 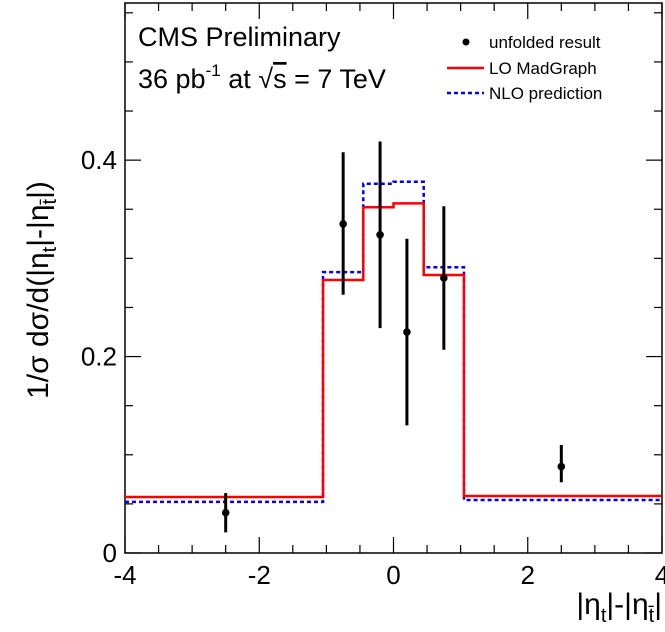 I want to click on y-axis-title: 1/σ dσ/d(|ηt|-|ηt̄|), so click(x=41, y=290).